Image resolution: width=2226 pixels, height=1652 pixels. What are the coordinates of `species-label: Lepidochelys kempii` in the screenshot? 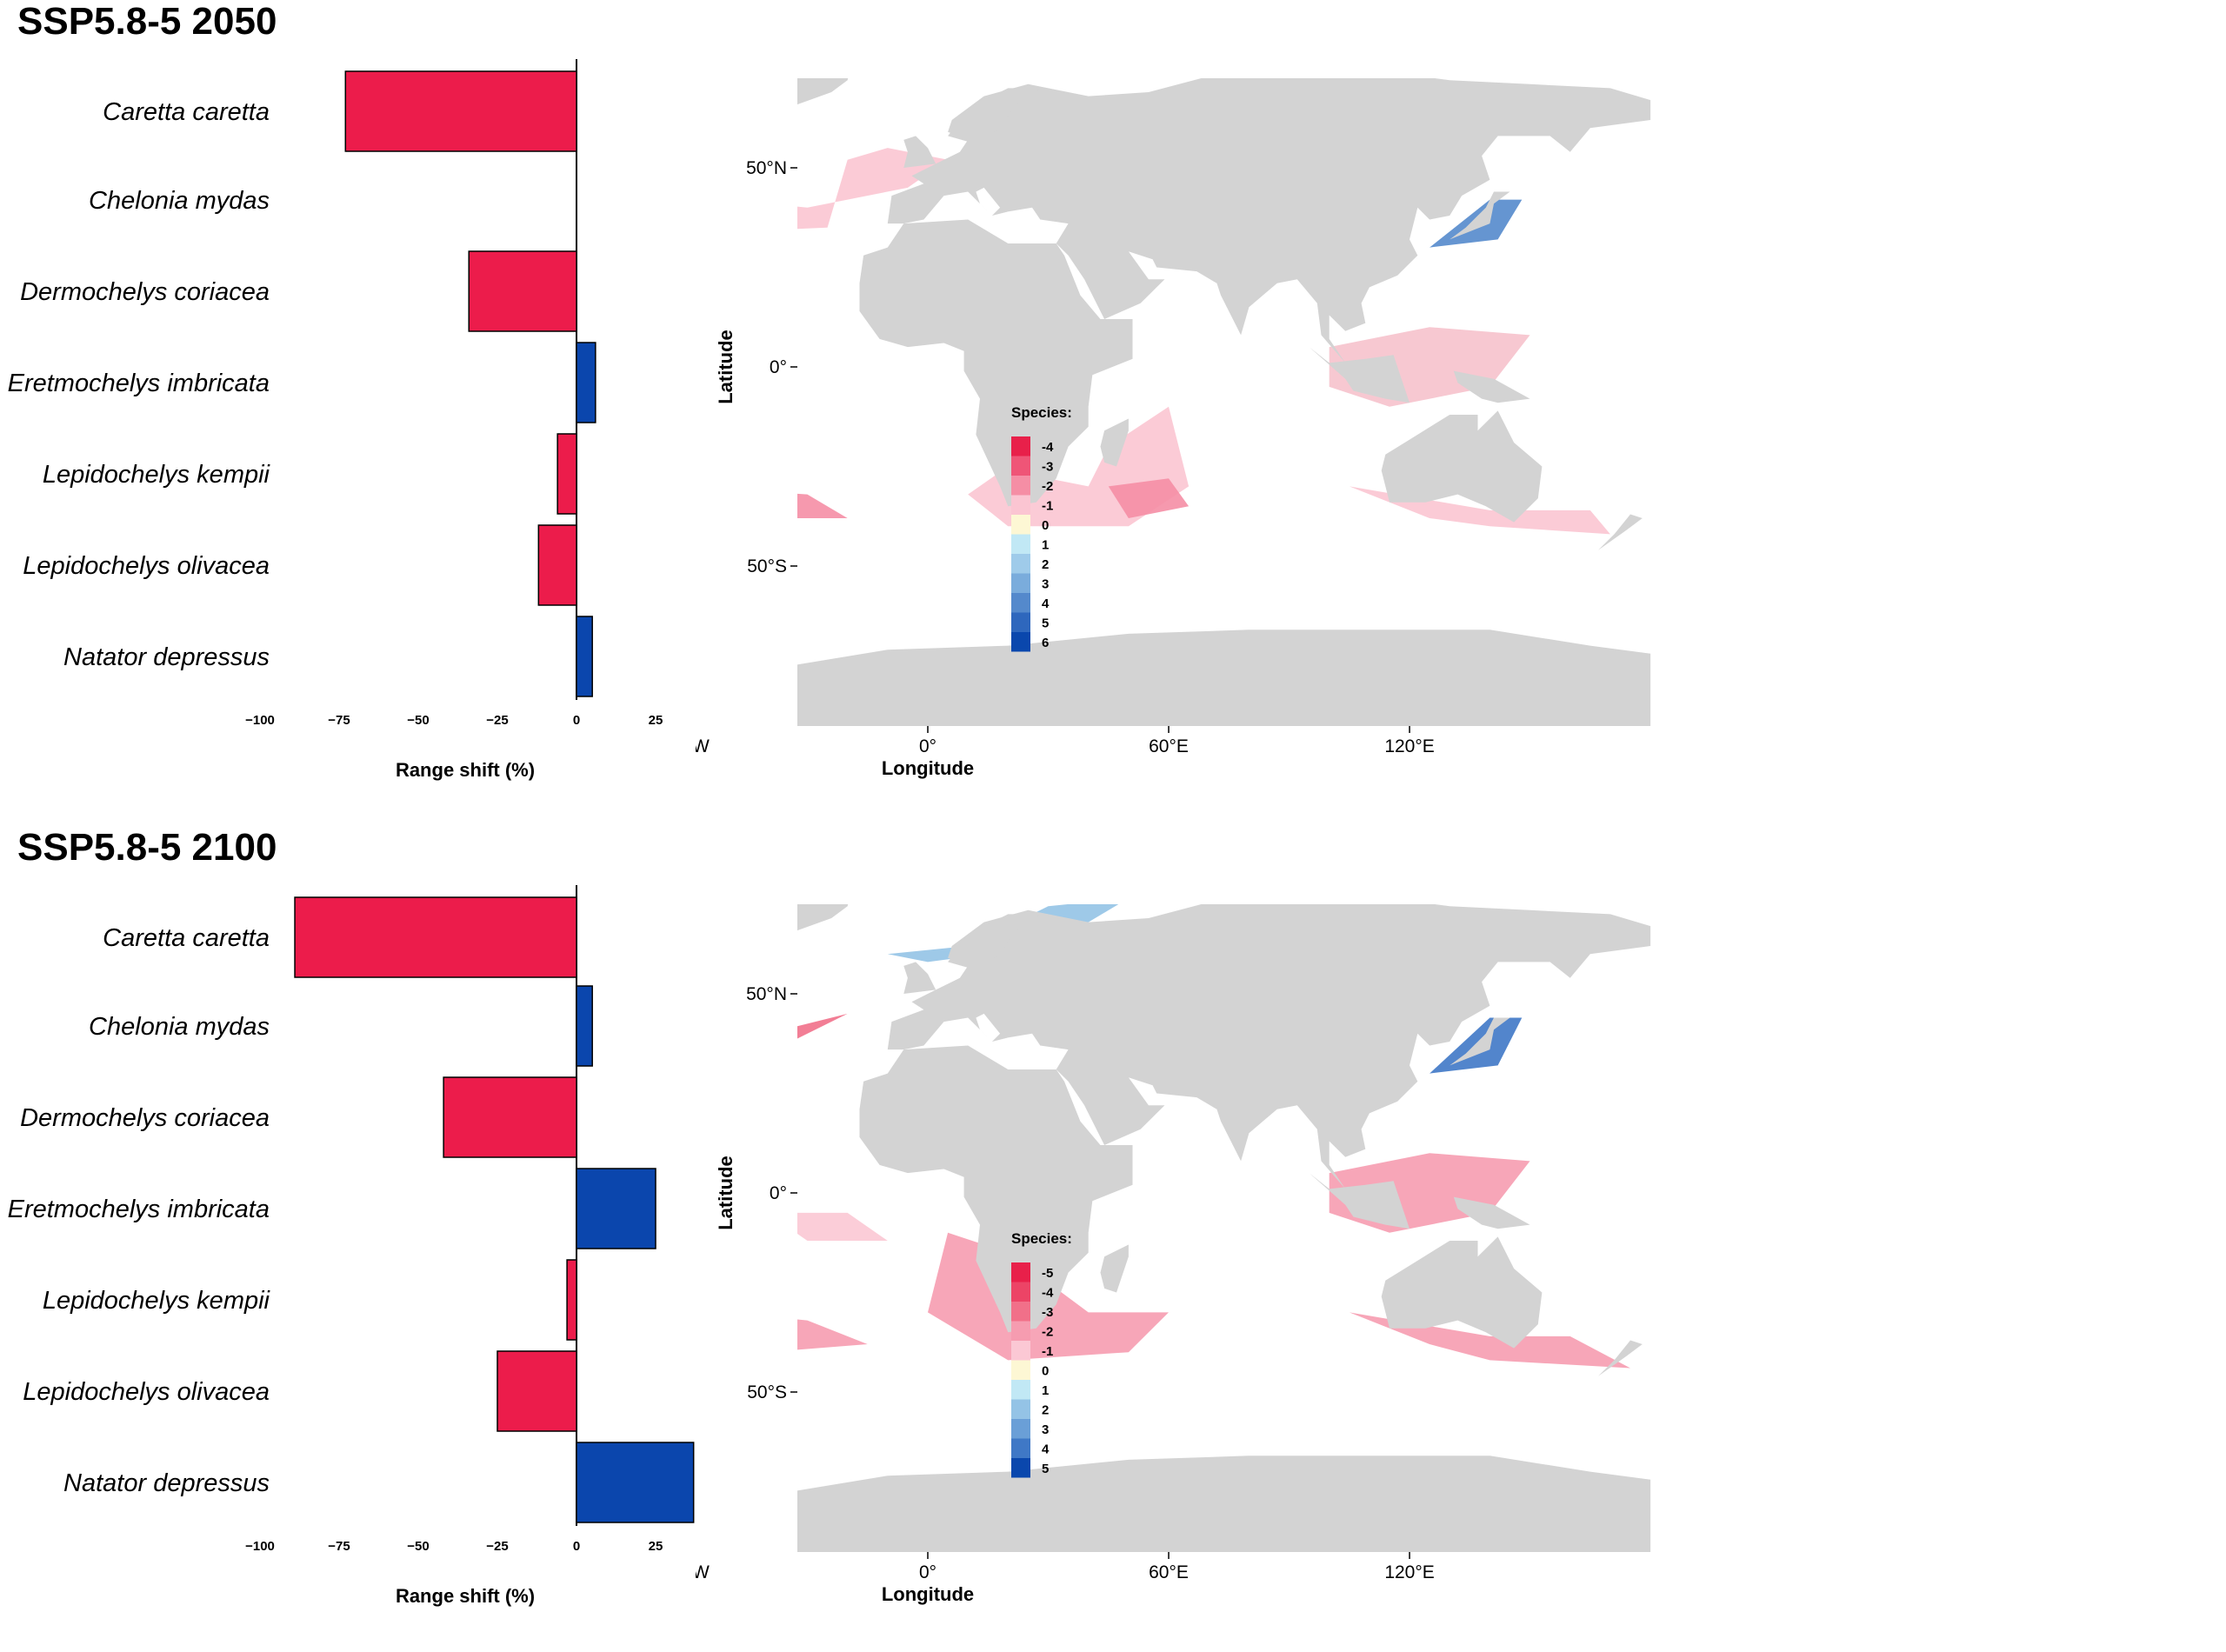 It's located at (157, 475).